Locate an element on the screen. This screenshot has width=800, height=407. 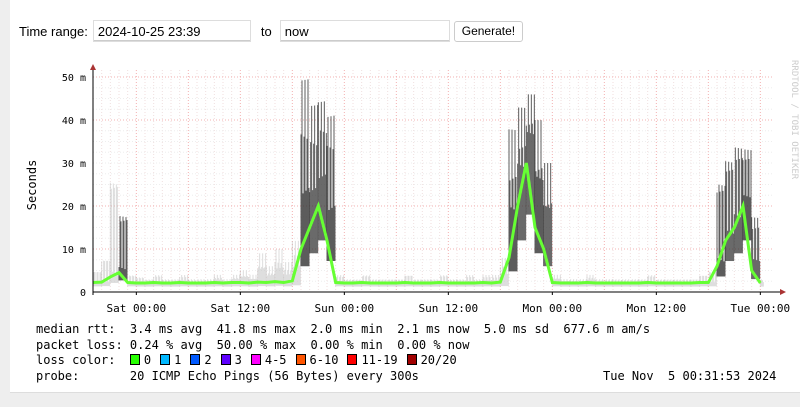
loss-color-item: 20/20 is located at coordinates (431, 360).